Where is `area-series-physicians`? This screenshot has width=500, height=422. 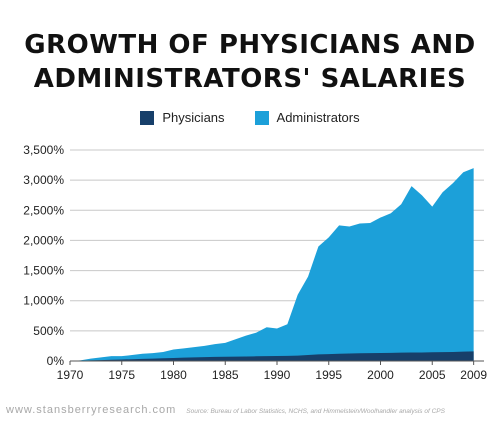 area-series-physicians is located at coordinates (272, 356).